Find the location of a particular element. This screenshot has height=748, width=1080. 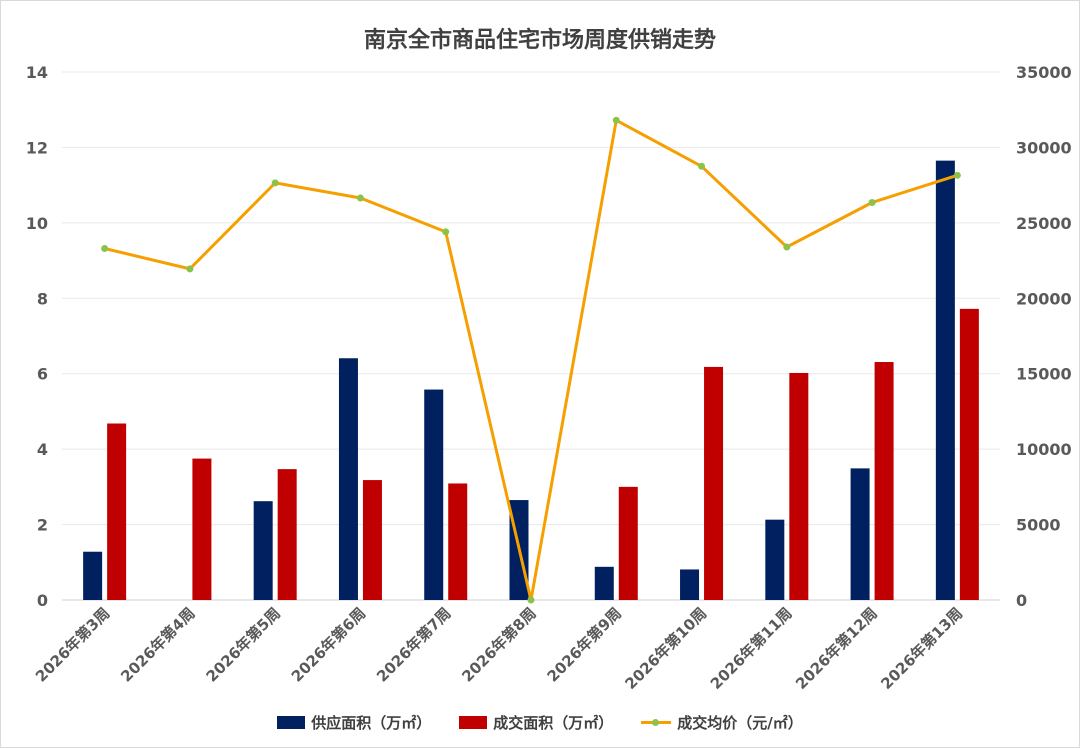

y-left-tick-label: 14 is located at coordinates (37, 72).